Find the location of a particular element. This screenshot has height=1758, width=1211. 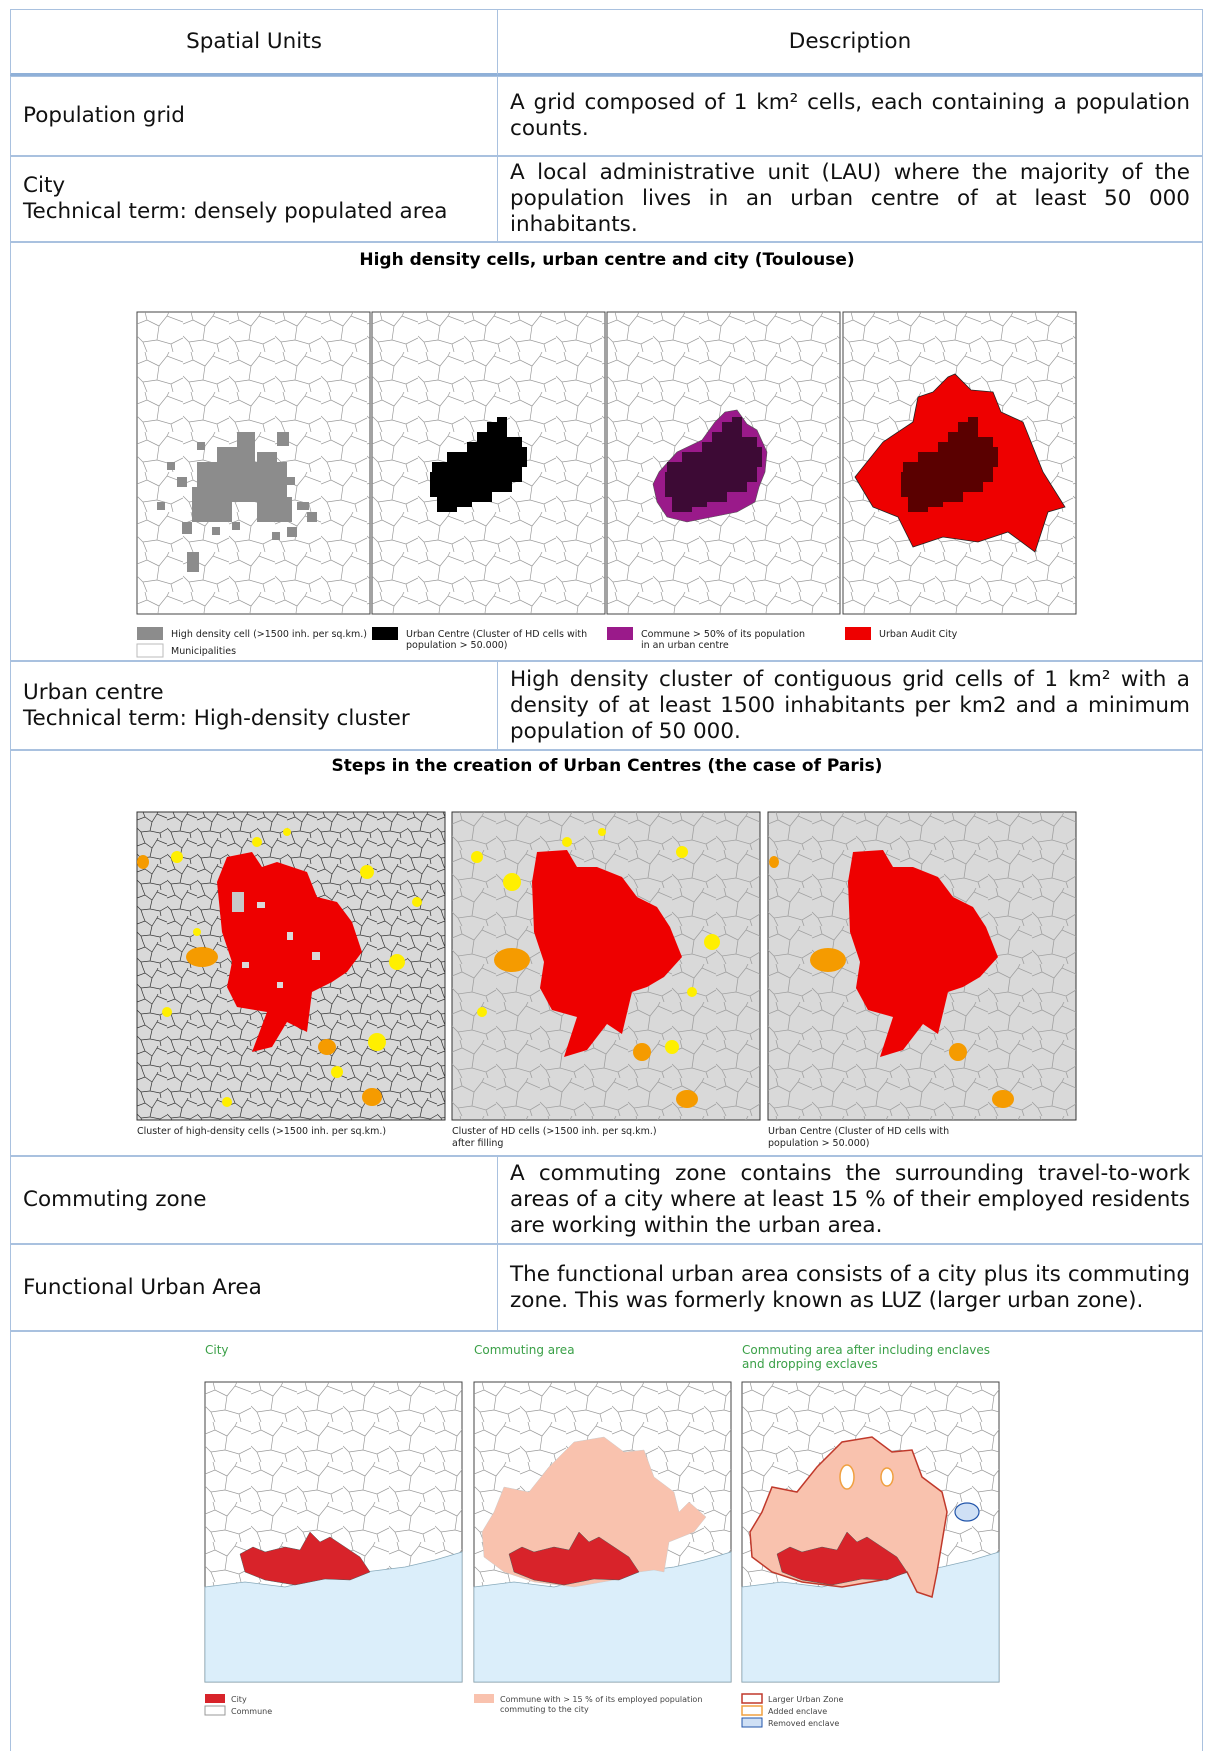

unit-text: Urban centre is located at coordinates (93, 692).